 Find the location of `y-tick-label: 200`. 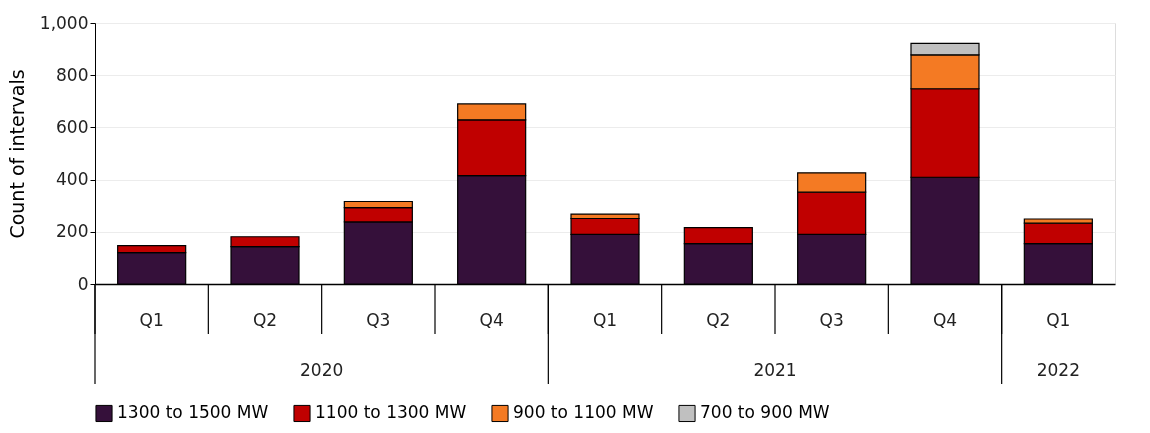

y-tick-label: 200 is located at coordinates (72, 231).